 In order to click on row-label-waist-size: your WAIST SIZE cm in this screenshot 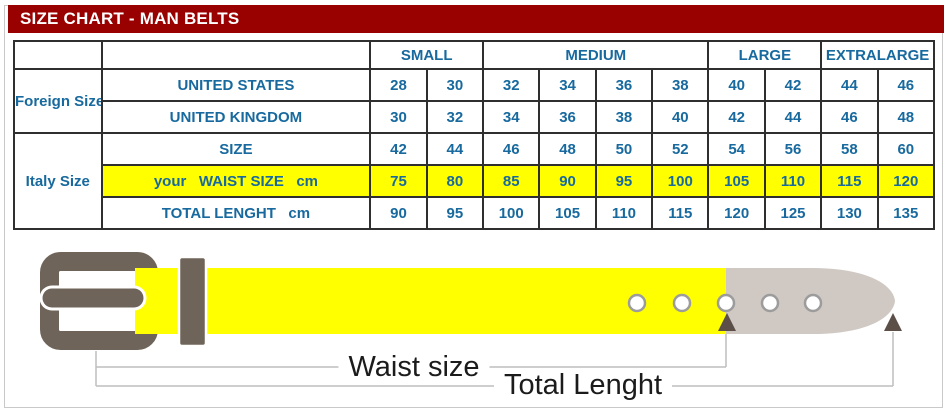, I will do `click(236, 181)`.